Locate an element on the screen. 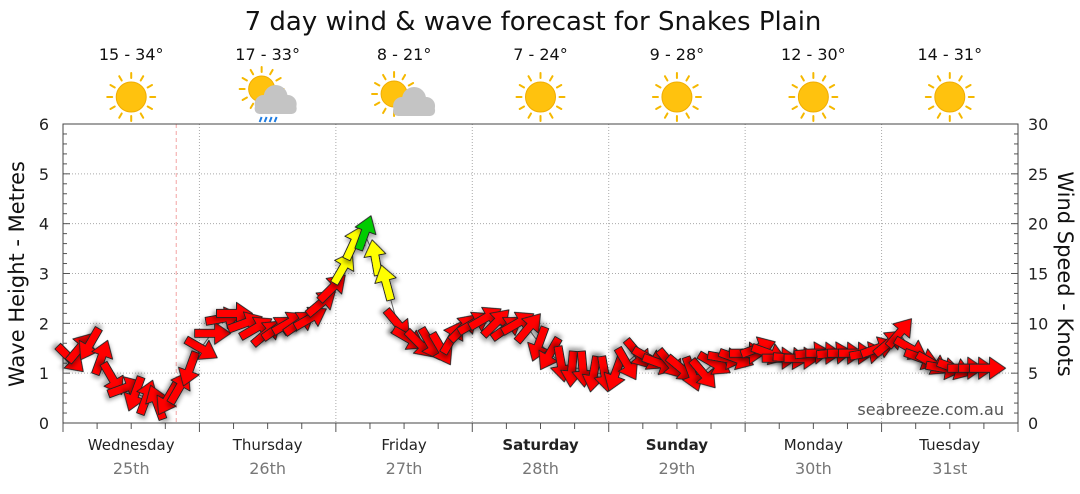  y-left-tick-label: 2 is located at coordinates (44, 323).